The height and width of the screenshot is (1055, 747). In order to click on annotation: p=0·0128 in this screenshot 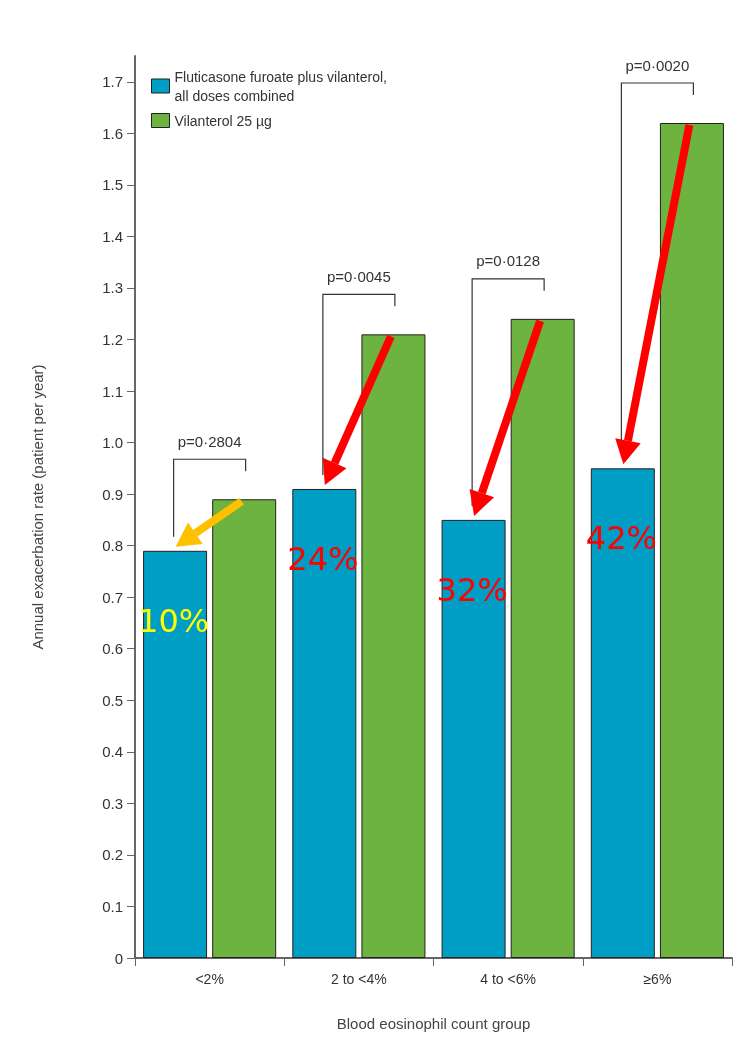, I will do `click(508, 261)`.